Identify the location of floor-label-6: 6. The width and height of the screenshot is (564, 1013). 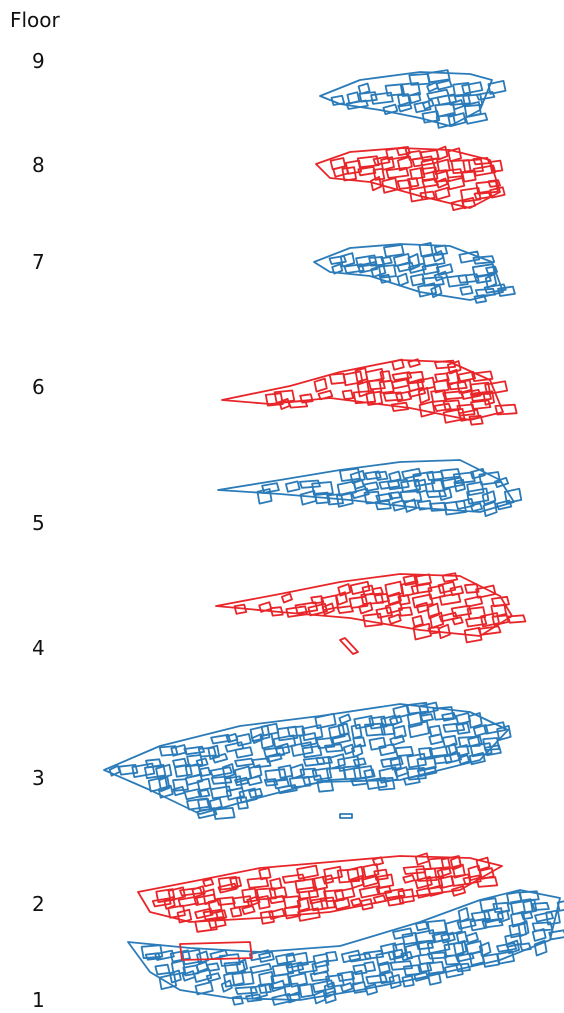
(38, 387).